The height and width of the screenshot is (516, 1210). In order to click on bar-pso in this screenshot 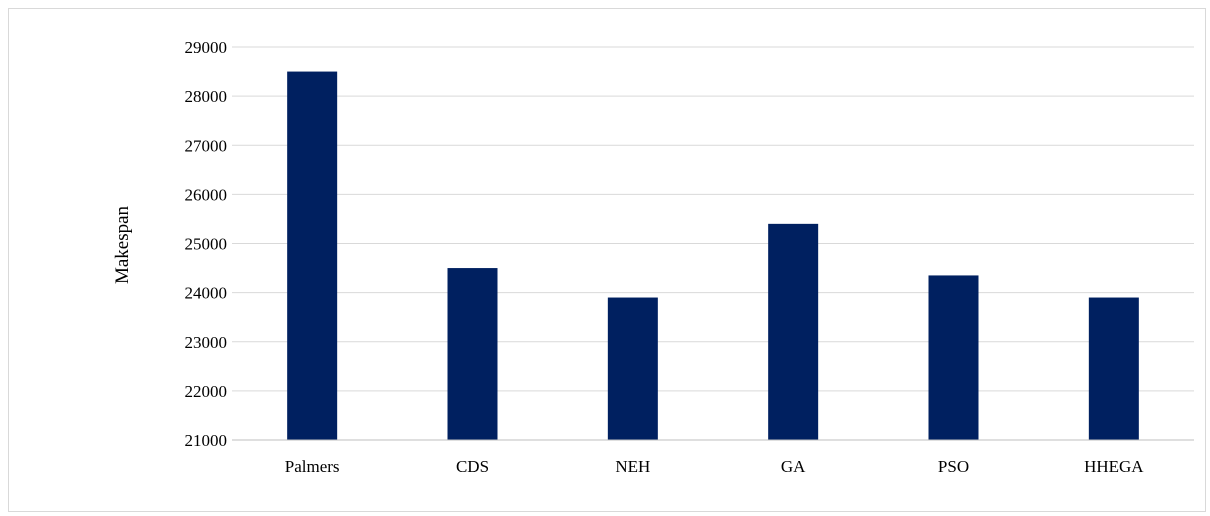, I will do `click(953, 357)`.